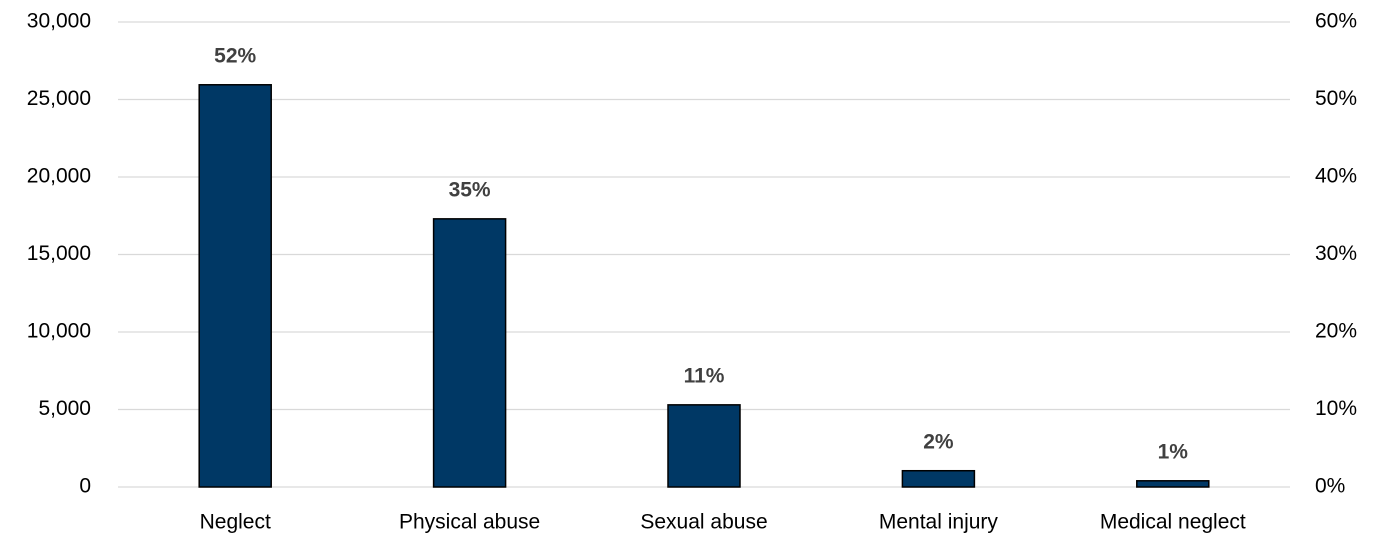 This screenshot has height=539, width=1387. Describe the element at coordinates (703, 522) in the screenshot. I see `x-tick-label: Sexual abuse` at that location.